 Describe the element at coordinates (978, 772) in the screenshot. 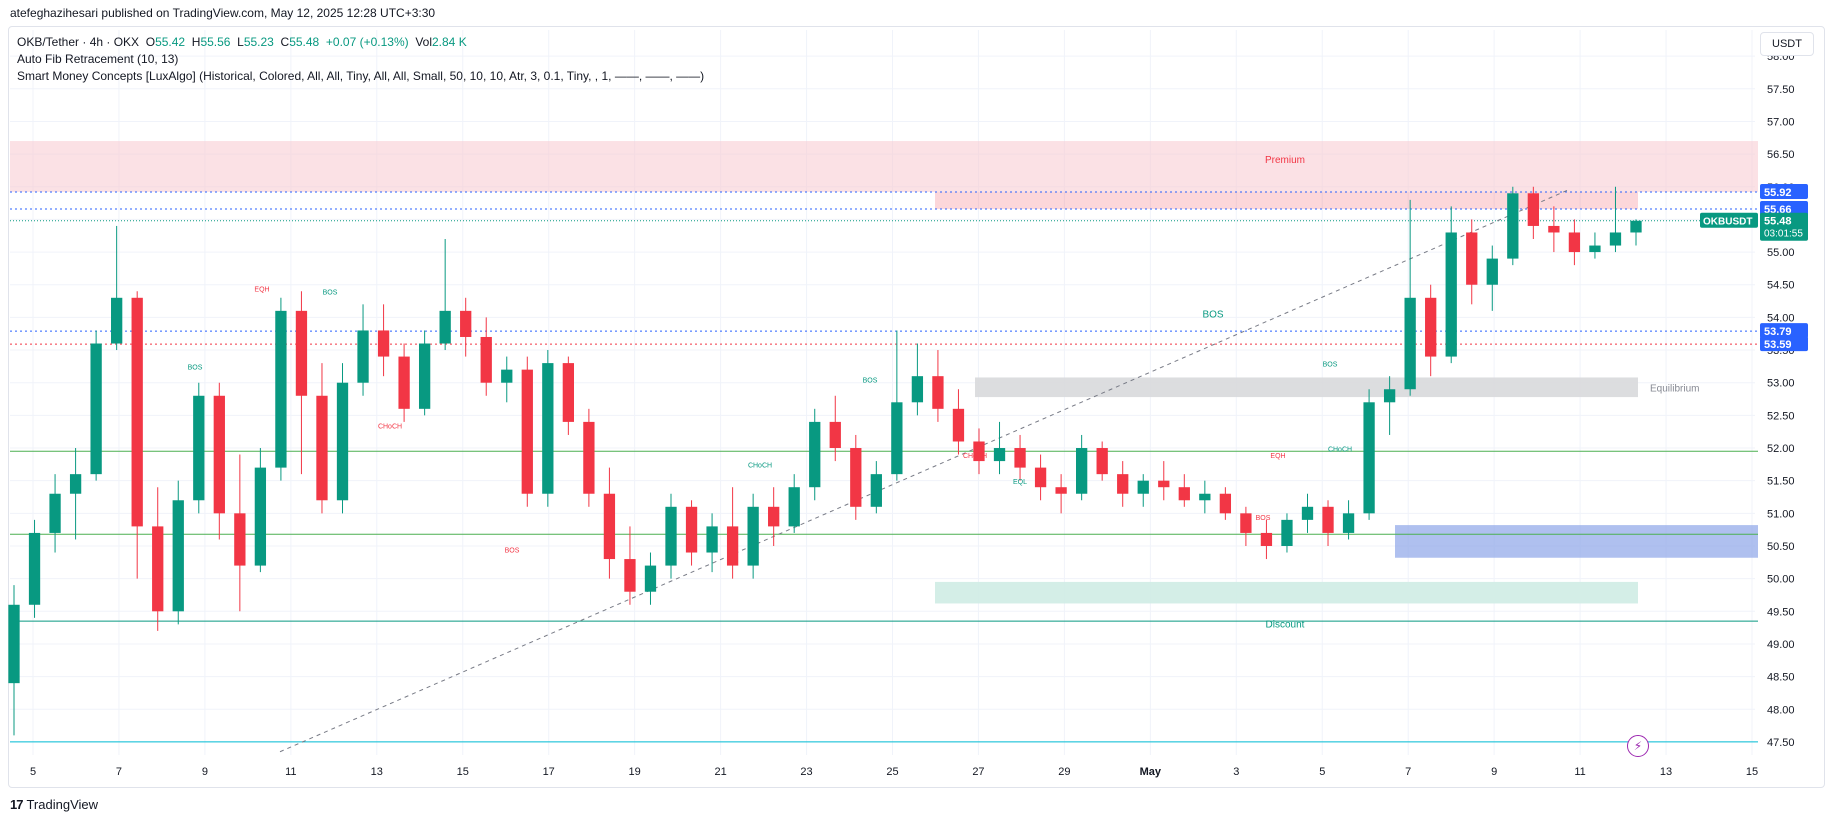

I see `x-tick-label: 27` at that location.